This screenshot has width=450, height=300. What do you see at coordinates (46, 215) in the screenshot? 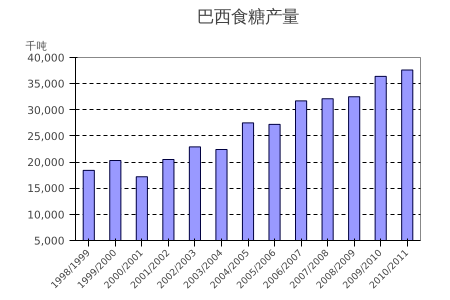
I see `y-tick-label: 10,000` at bounding box center [46, 215].